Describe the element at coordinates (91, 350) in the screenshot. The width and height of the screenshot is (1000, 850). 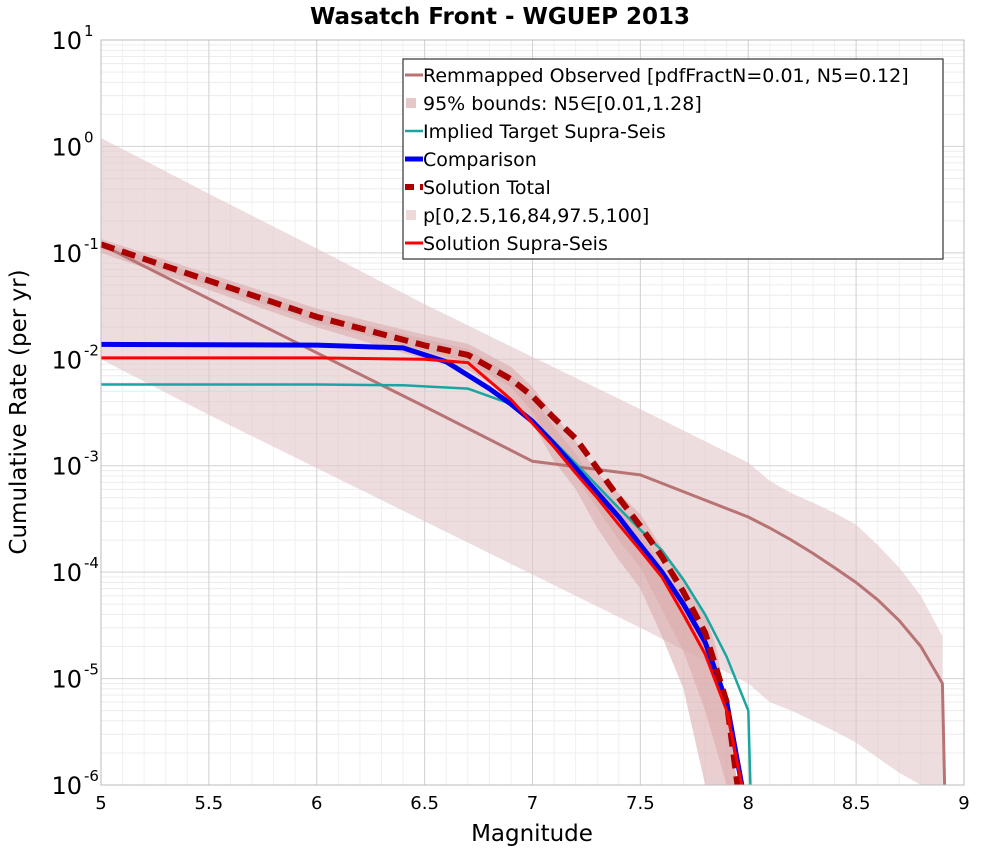
I see `y-tick-exponent: -2` at that location.